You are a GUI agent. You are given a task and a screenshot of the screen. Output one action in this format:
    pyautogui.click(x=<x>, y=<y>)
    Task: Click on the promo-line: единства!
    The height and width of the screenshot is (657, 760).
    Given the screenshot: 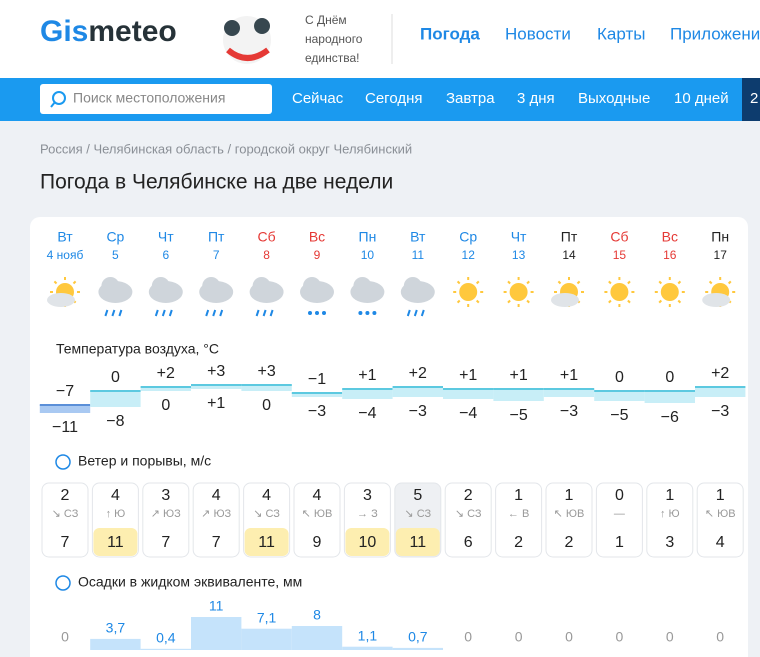 What is the action you would take?
    pyautogui.click(x=332, y=58)
    